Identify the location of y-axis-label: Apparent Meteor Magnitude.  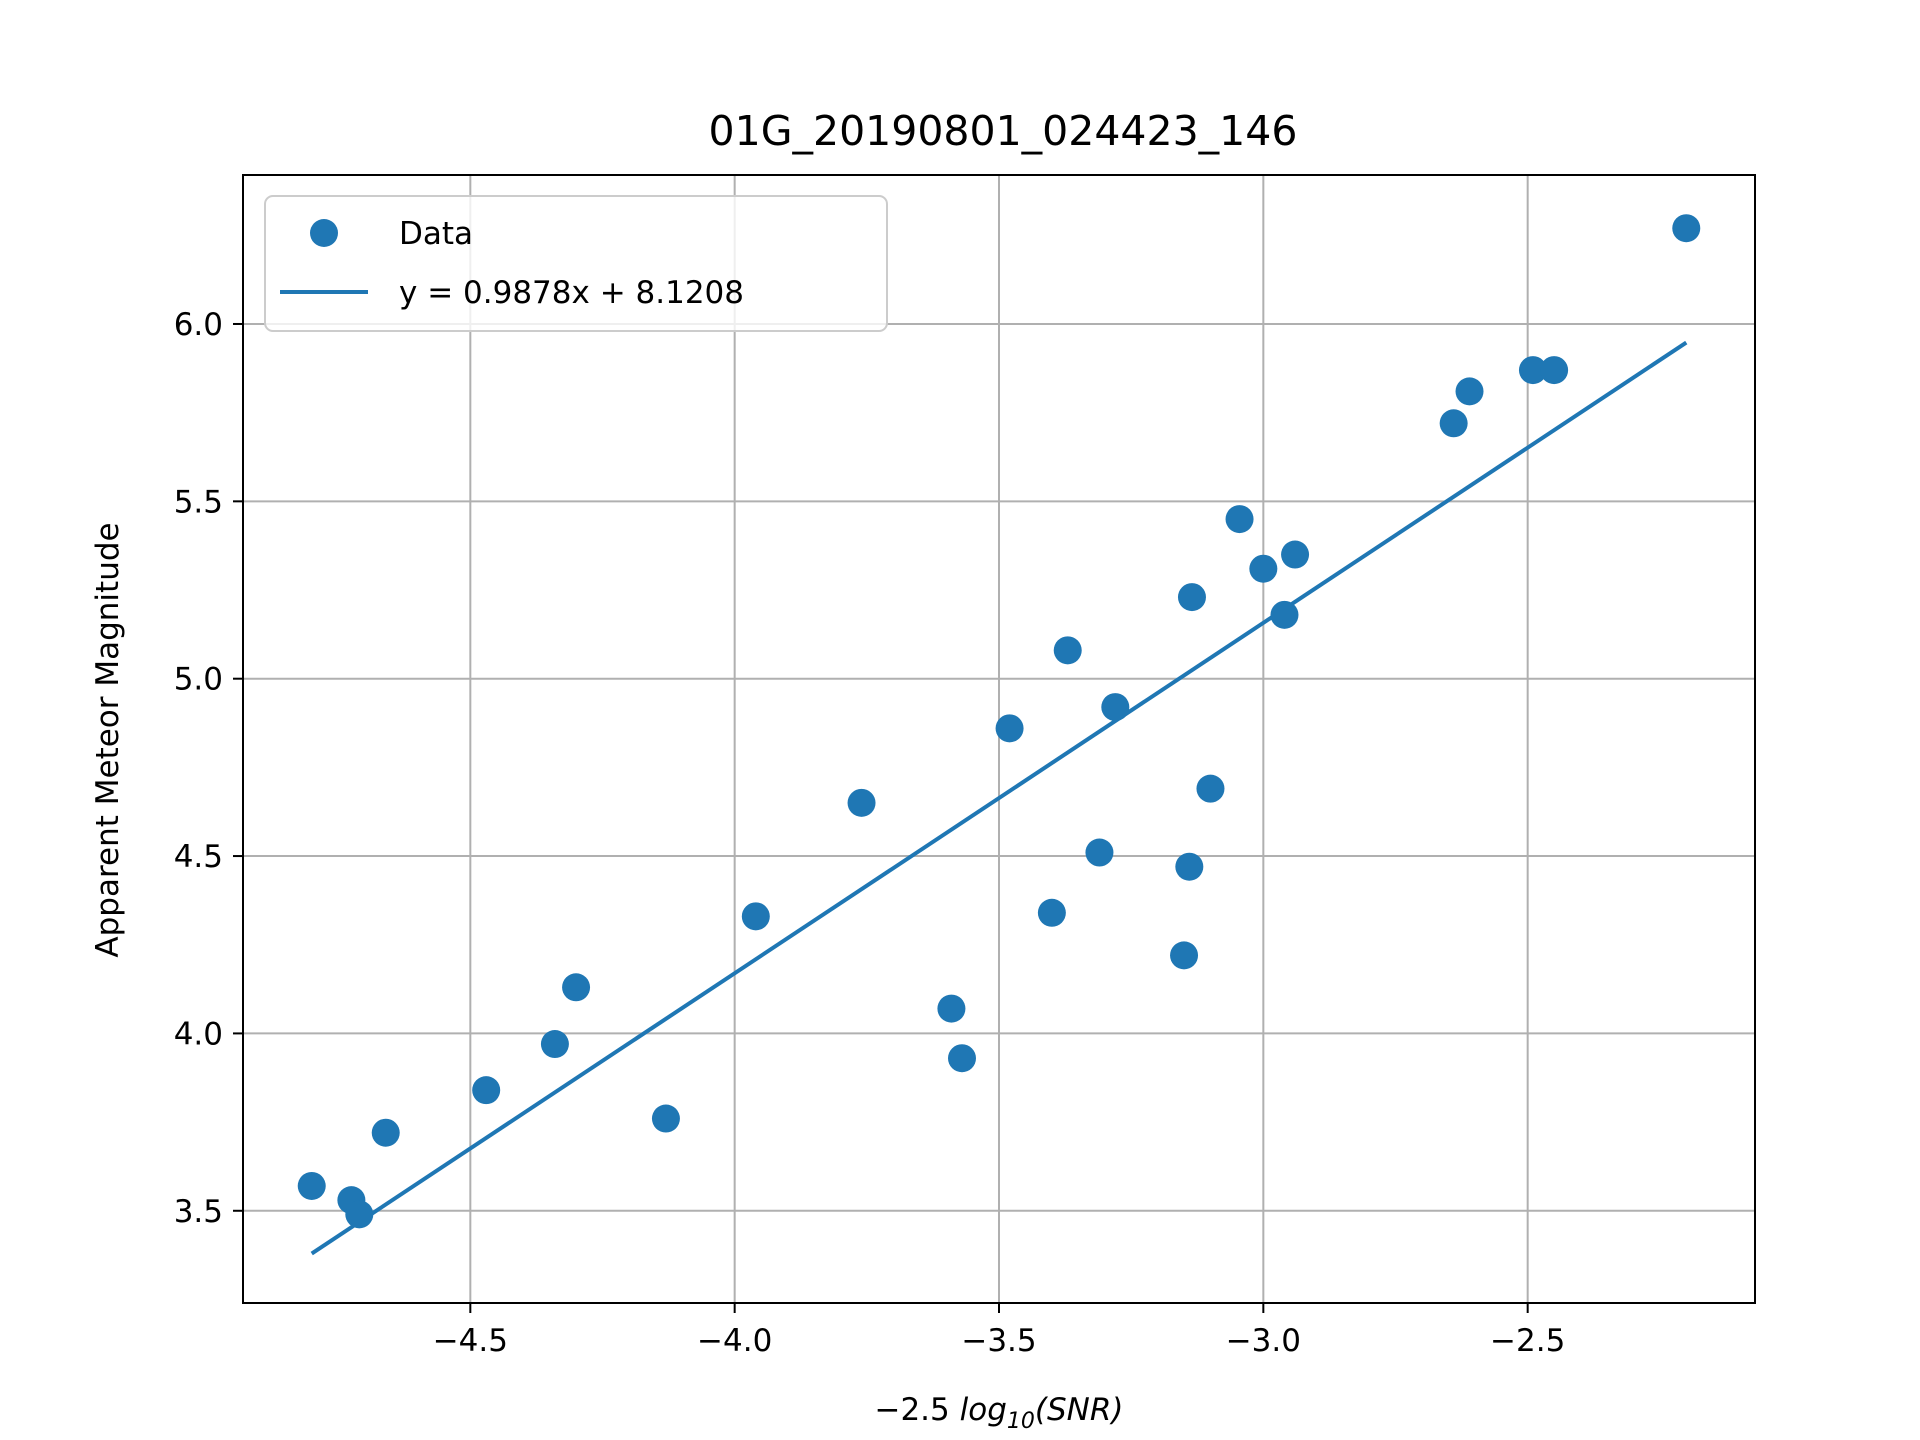
(108, 739).